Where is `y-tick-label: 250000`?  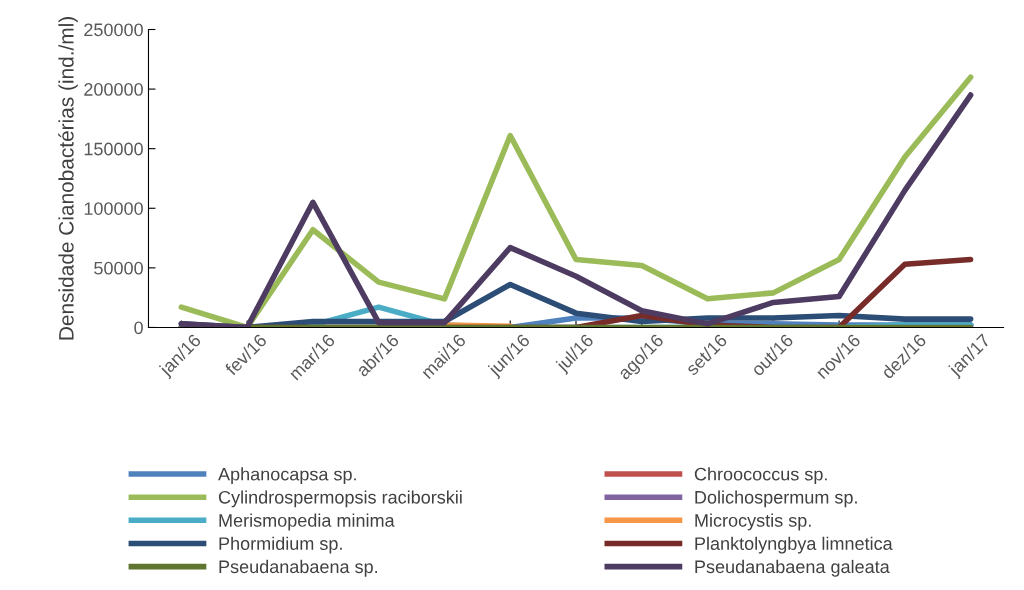 y-tick-label: 250000 is located at coordinates (113, 30).